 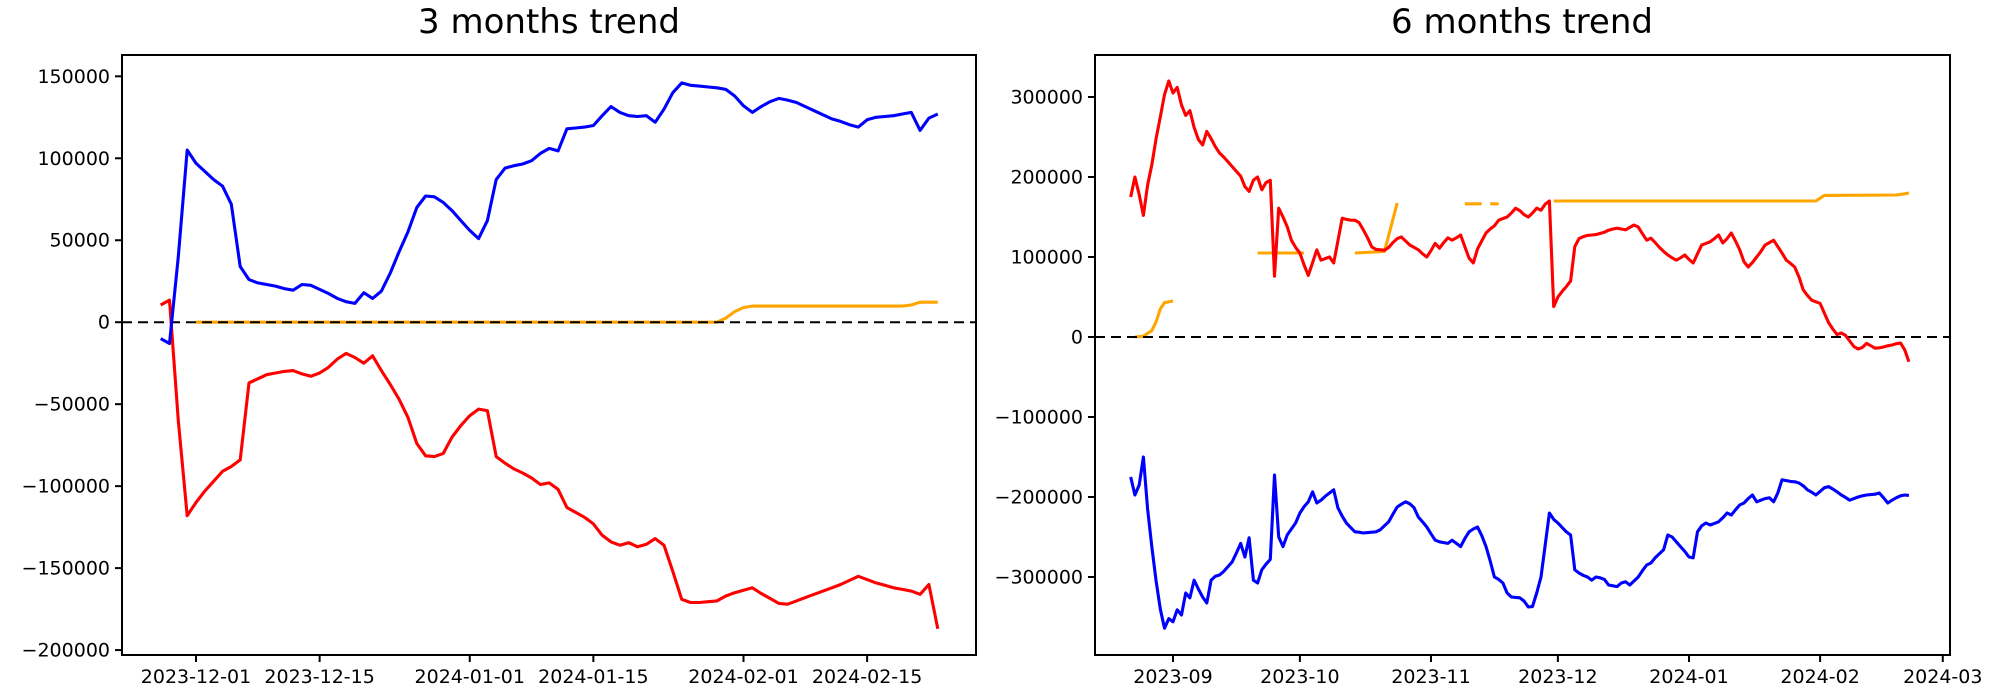 What do you see at coordinates (1172, 677) in the screenshot?
I see `x-tick-label-chart1: 2023-09` at bounding box center [1172, 677].